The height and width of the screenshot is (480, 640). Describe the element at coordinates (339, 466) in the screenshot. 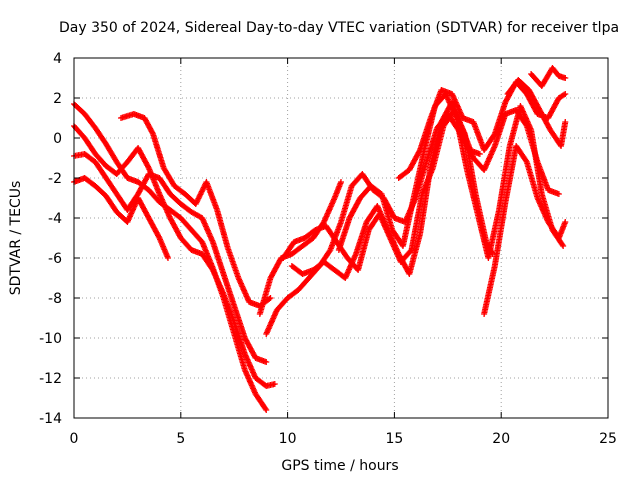

I see `x-axis-label: GPS time / hours` at that location.